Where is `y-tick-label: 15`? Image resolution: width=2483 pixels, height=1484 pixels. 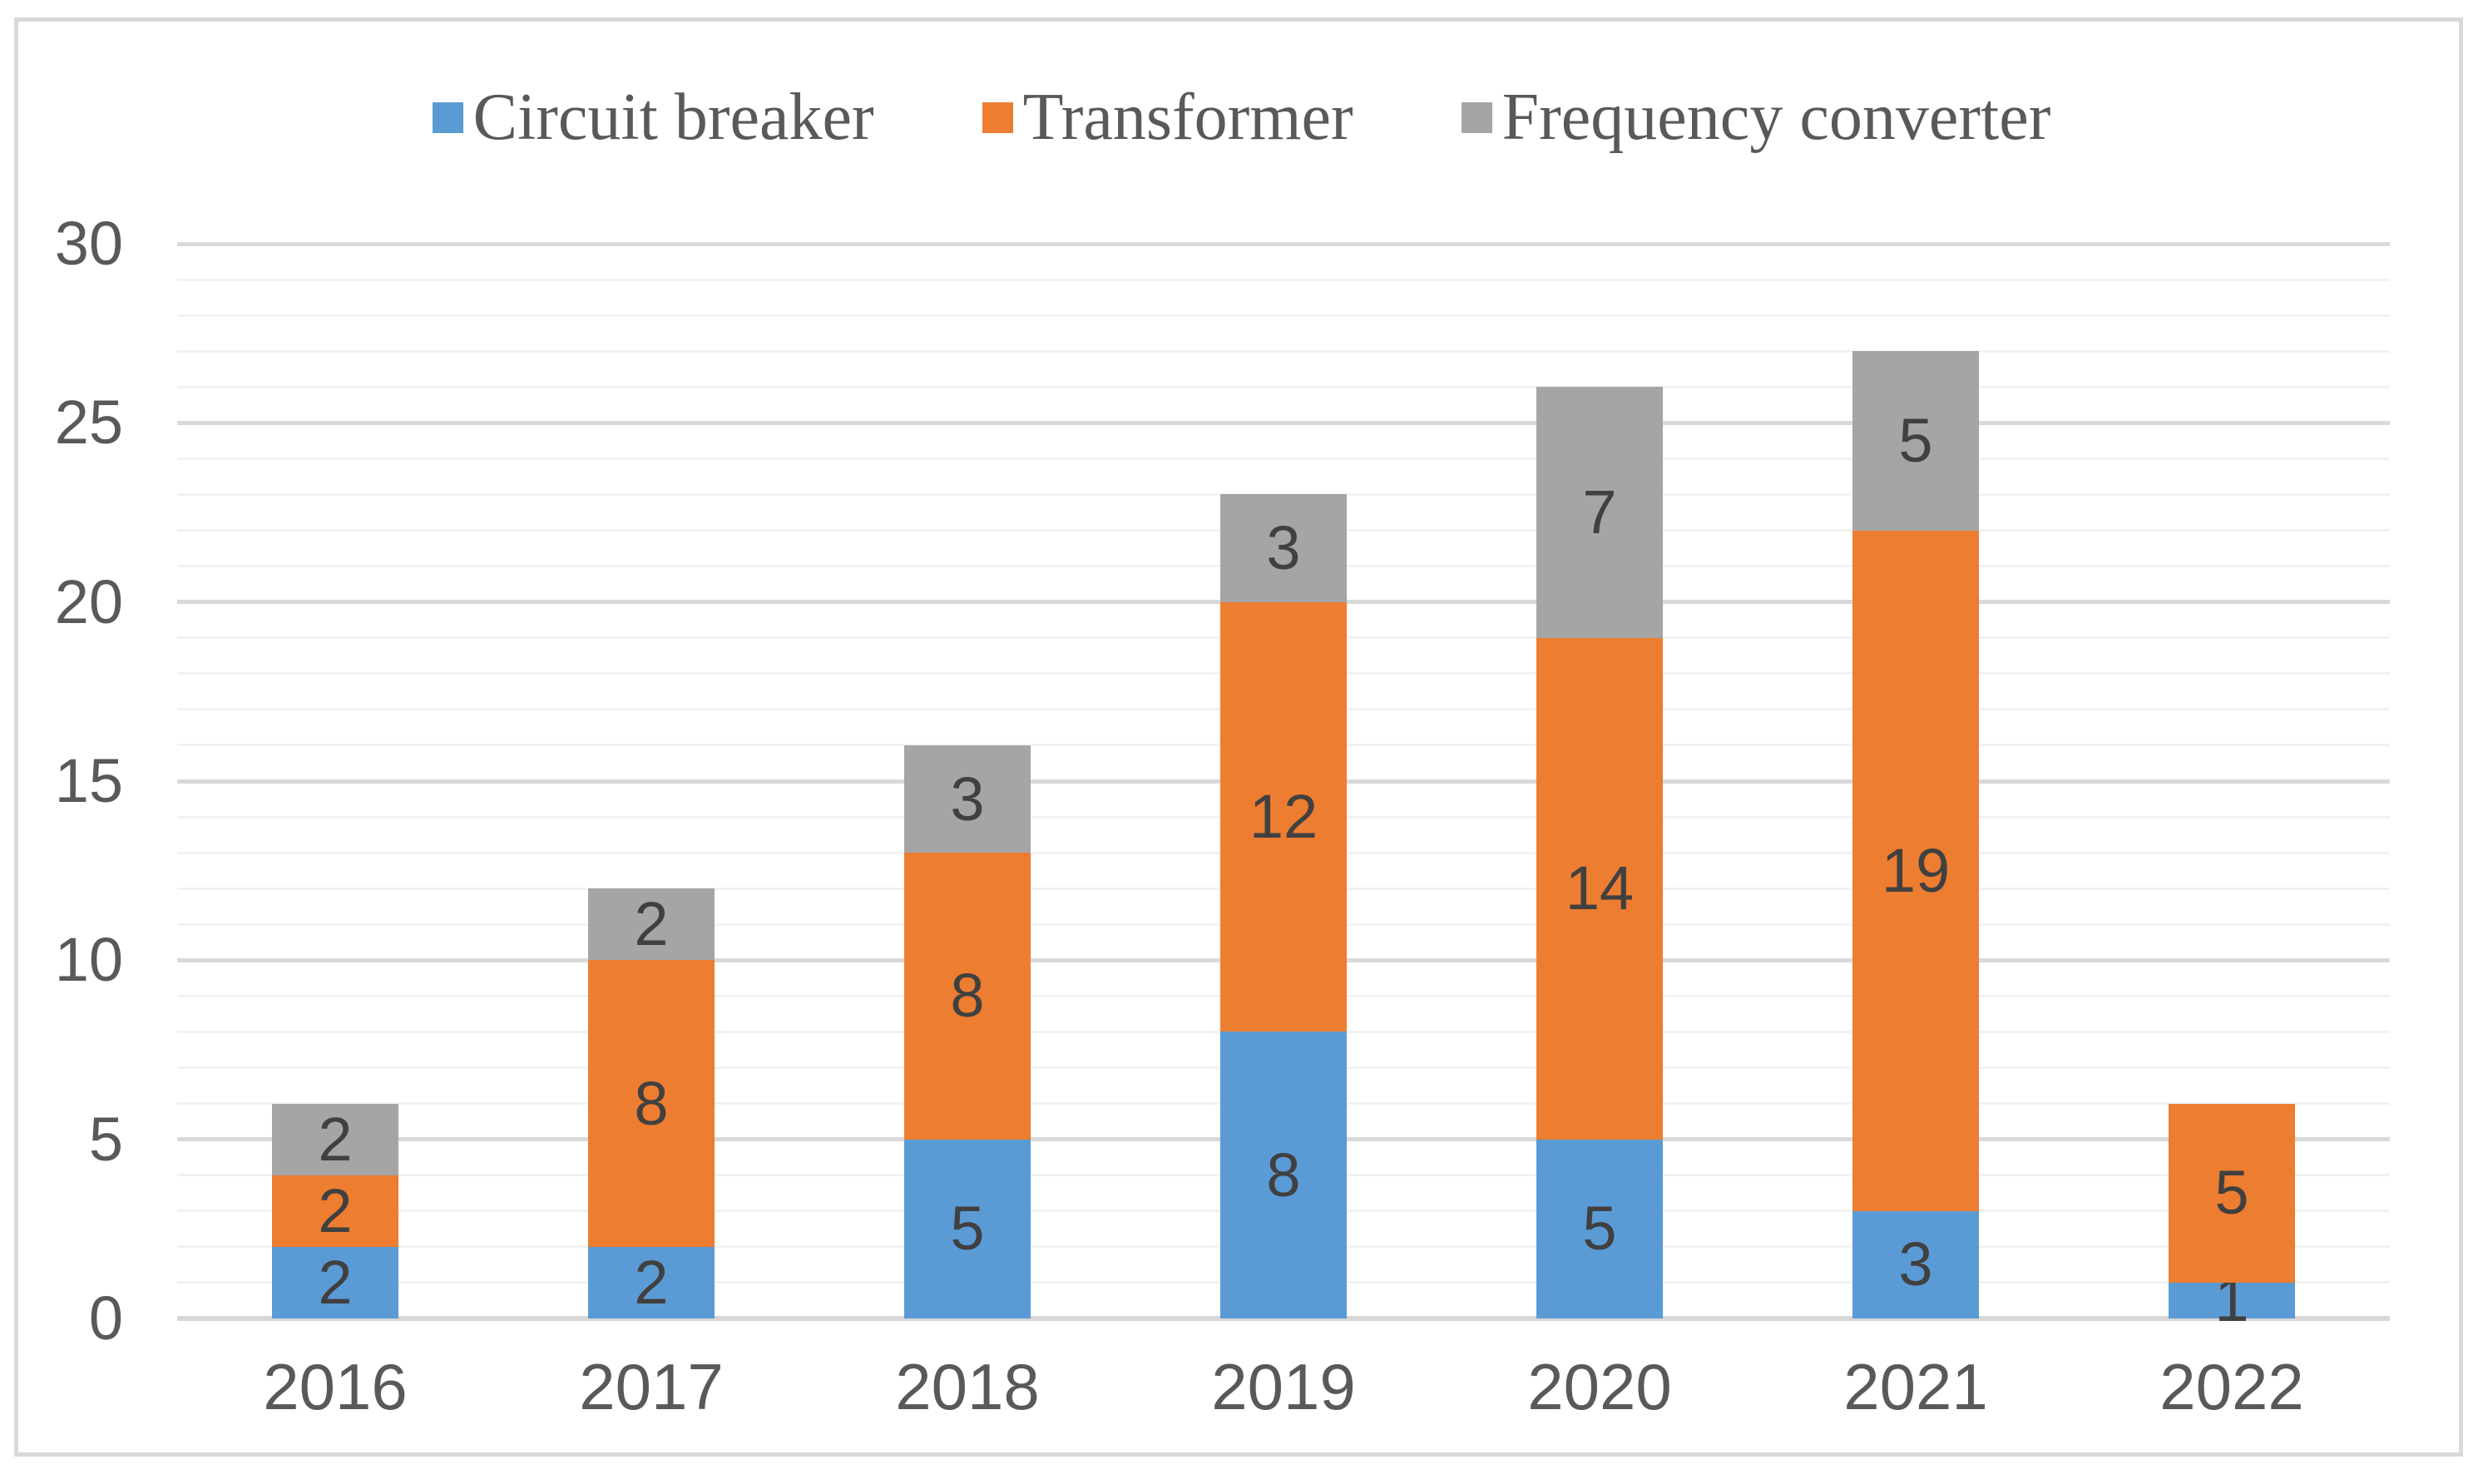 y-tick-label: 15 is located at coordinates (89, 780).